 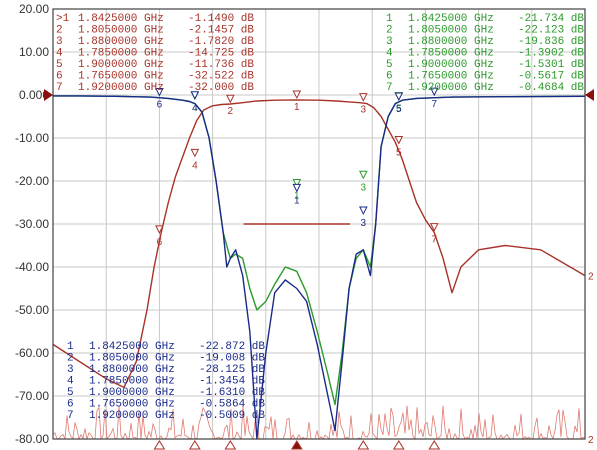 What do you see at coordinates (589, 95) in the screenshot?
I see `reference-level-right-icon` at bounding box center [589, 95].